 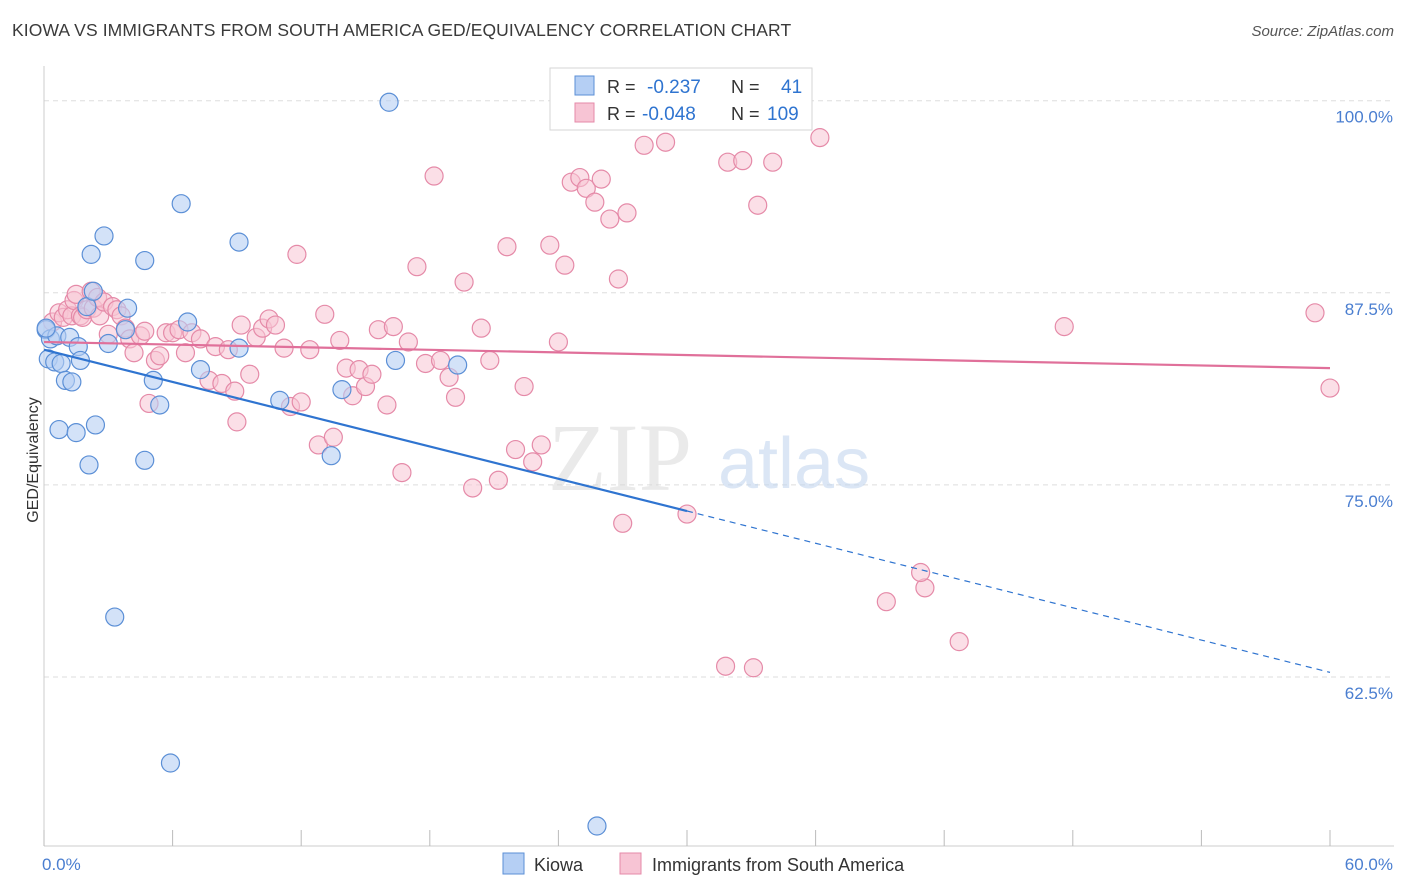 I want to click on bottom-legend: Kiowa Immigrants from South America, so click(x=703, y=863).